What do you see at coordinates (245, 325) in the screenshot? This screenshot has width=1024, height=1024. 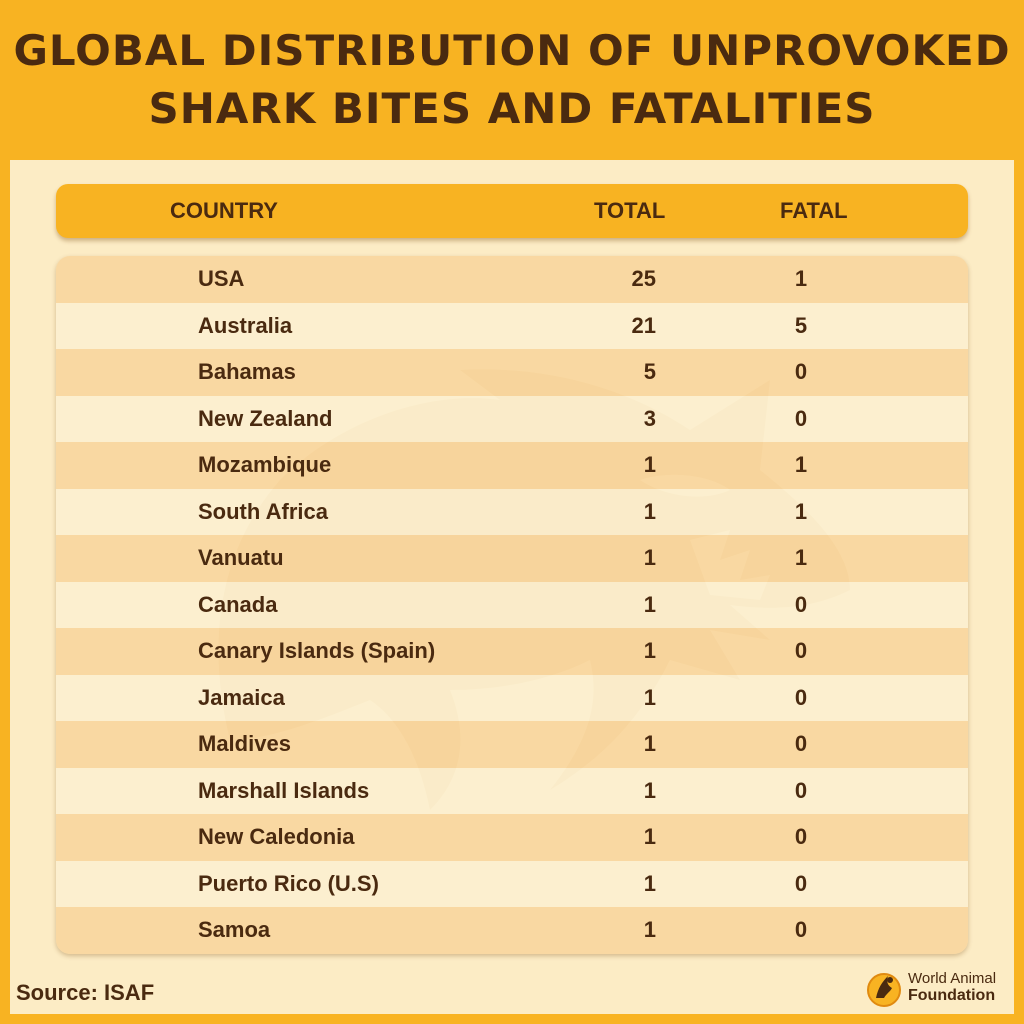 I see `cell-country: Australia` at bounding box center [245, 325].